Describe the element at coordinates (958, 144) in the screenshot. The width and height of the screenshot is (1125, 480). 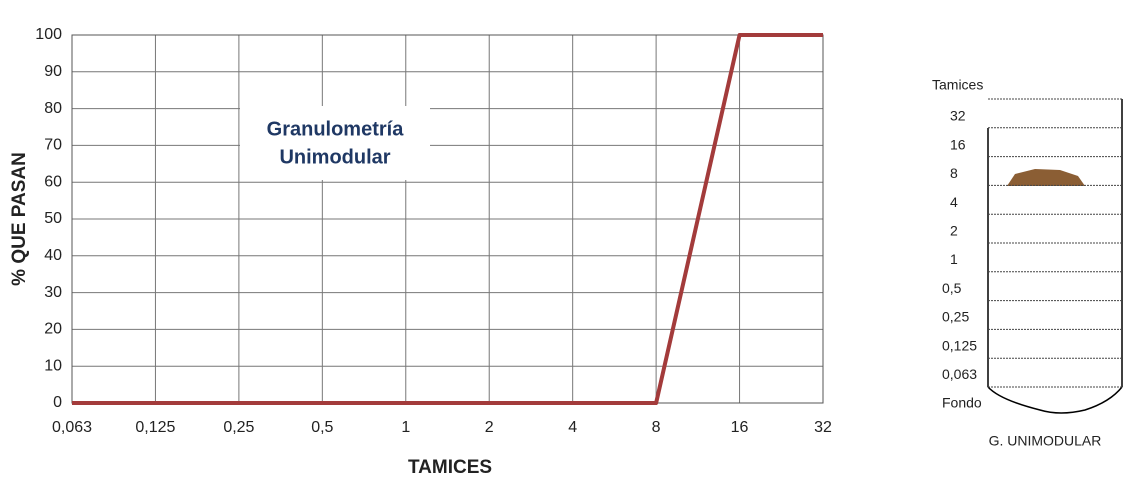
I see `sieve-label: 16` at that location.